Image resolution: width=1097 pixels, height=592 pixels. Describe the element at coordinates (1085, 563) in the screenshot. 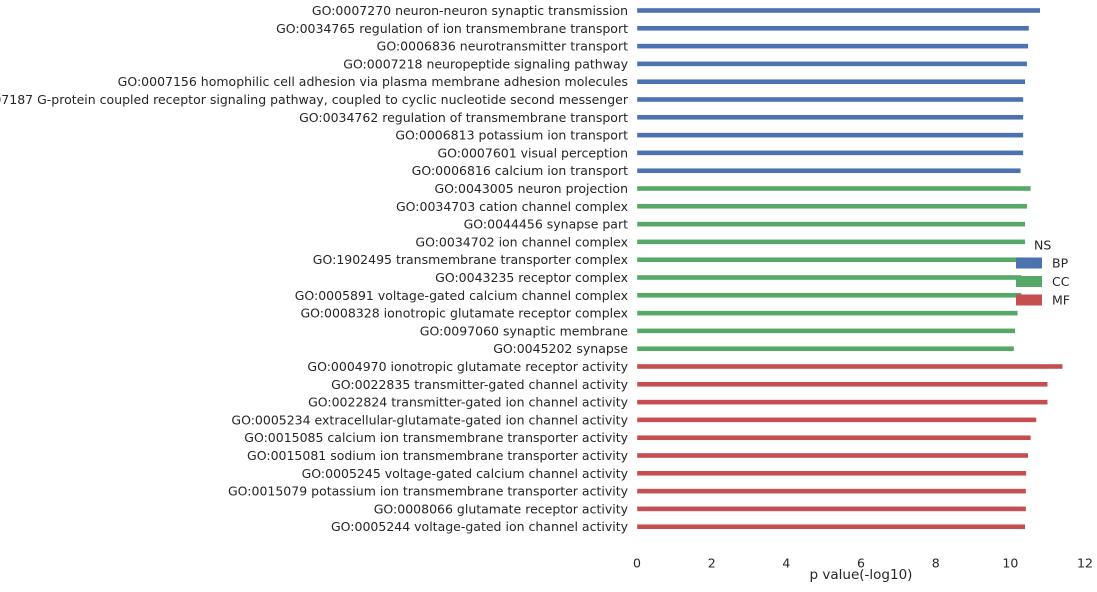

I see `x-tick-label-12: 12` at that location.